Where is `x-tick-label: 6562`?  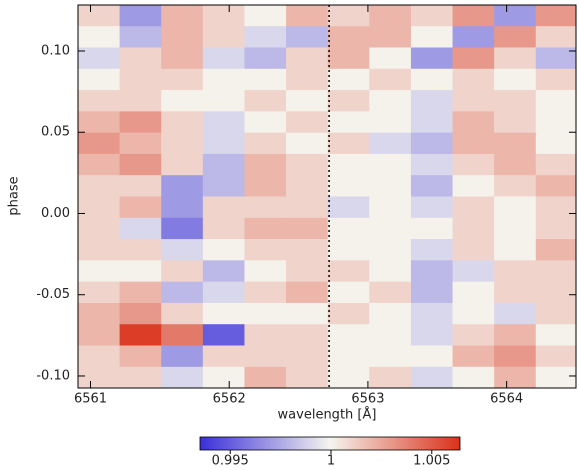 x-tick-label: 6562 is located at coordinates (229, 399).